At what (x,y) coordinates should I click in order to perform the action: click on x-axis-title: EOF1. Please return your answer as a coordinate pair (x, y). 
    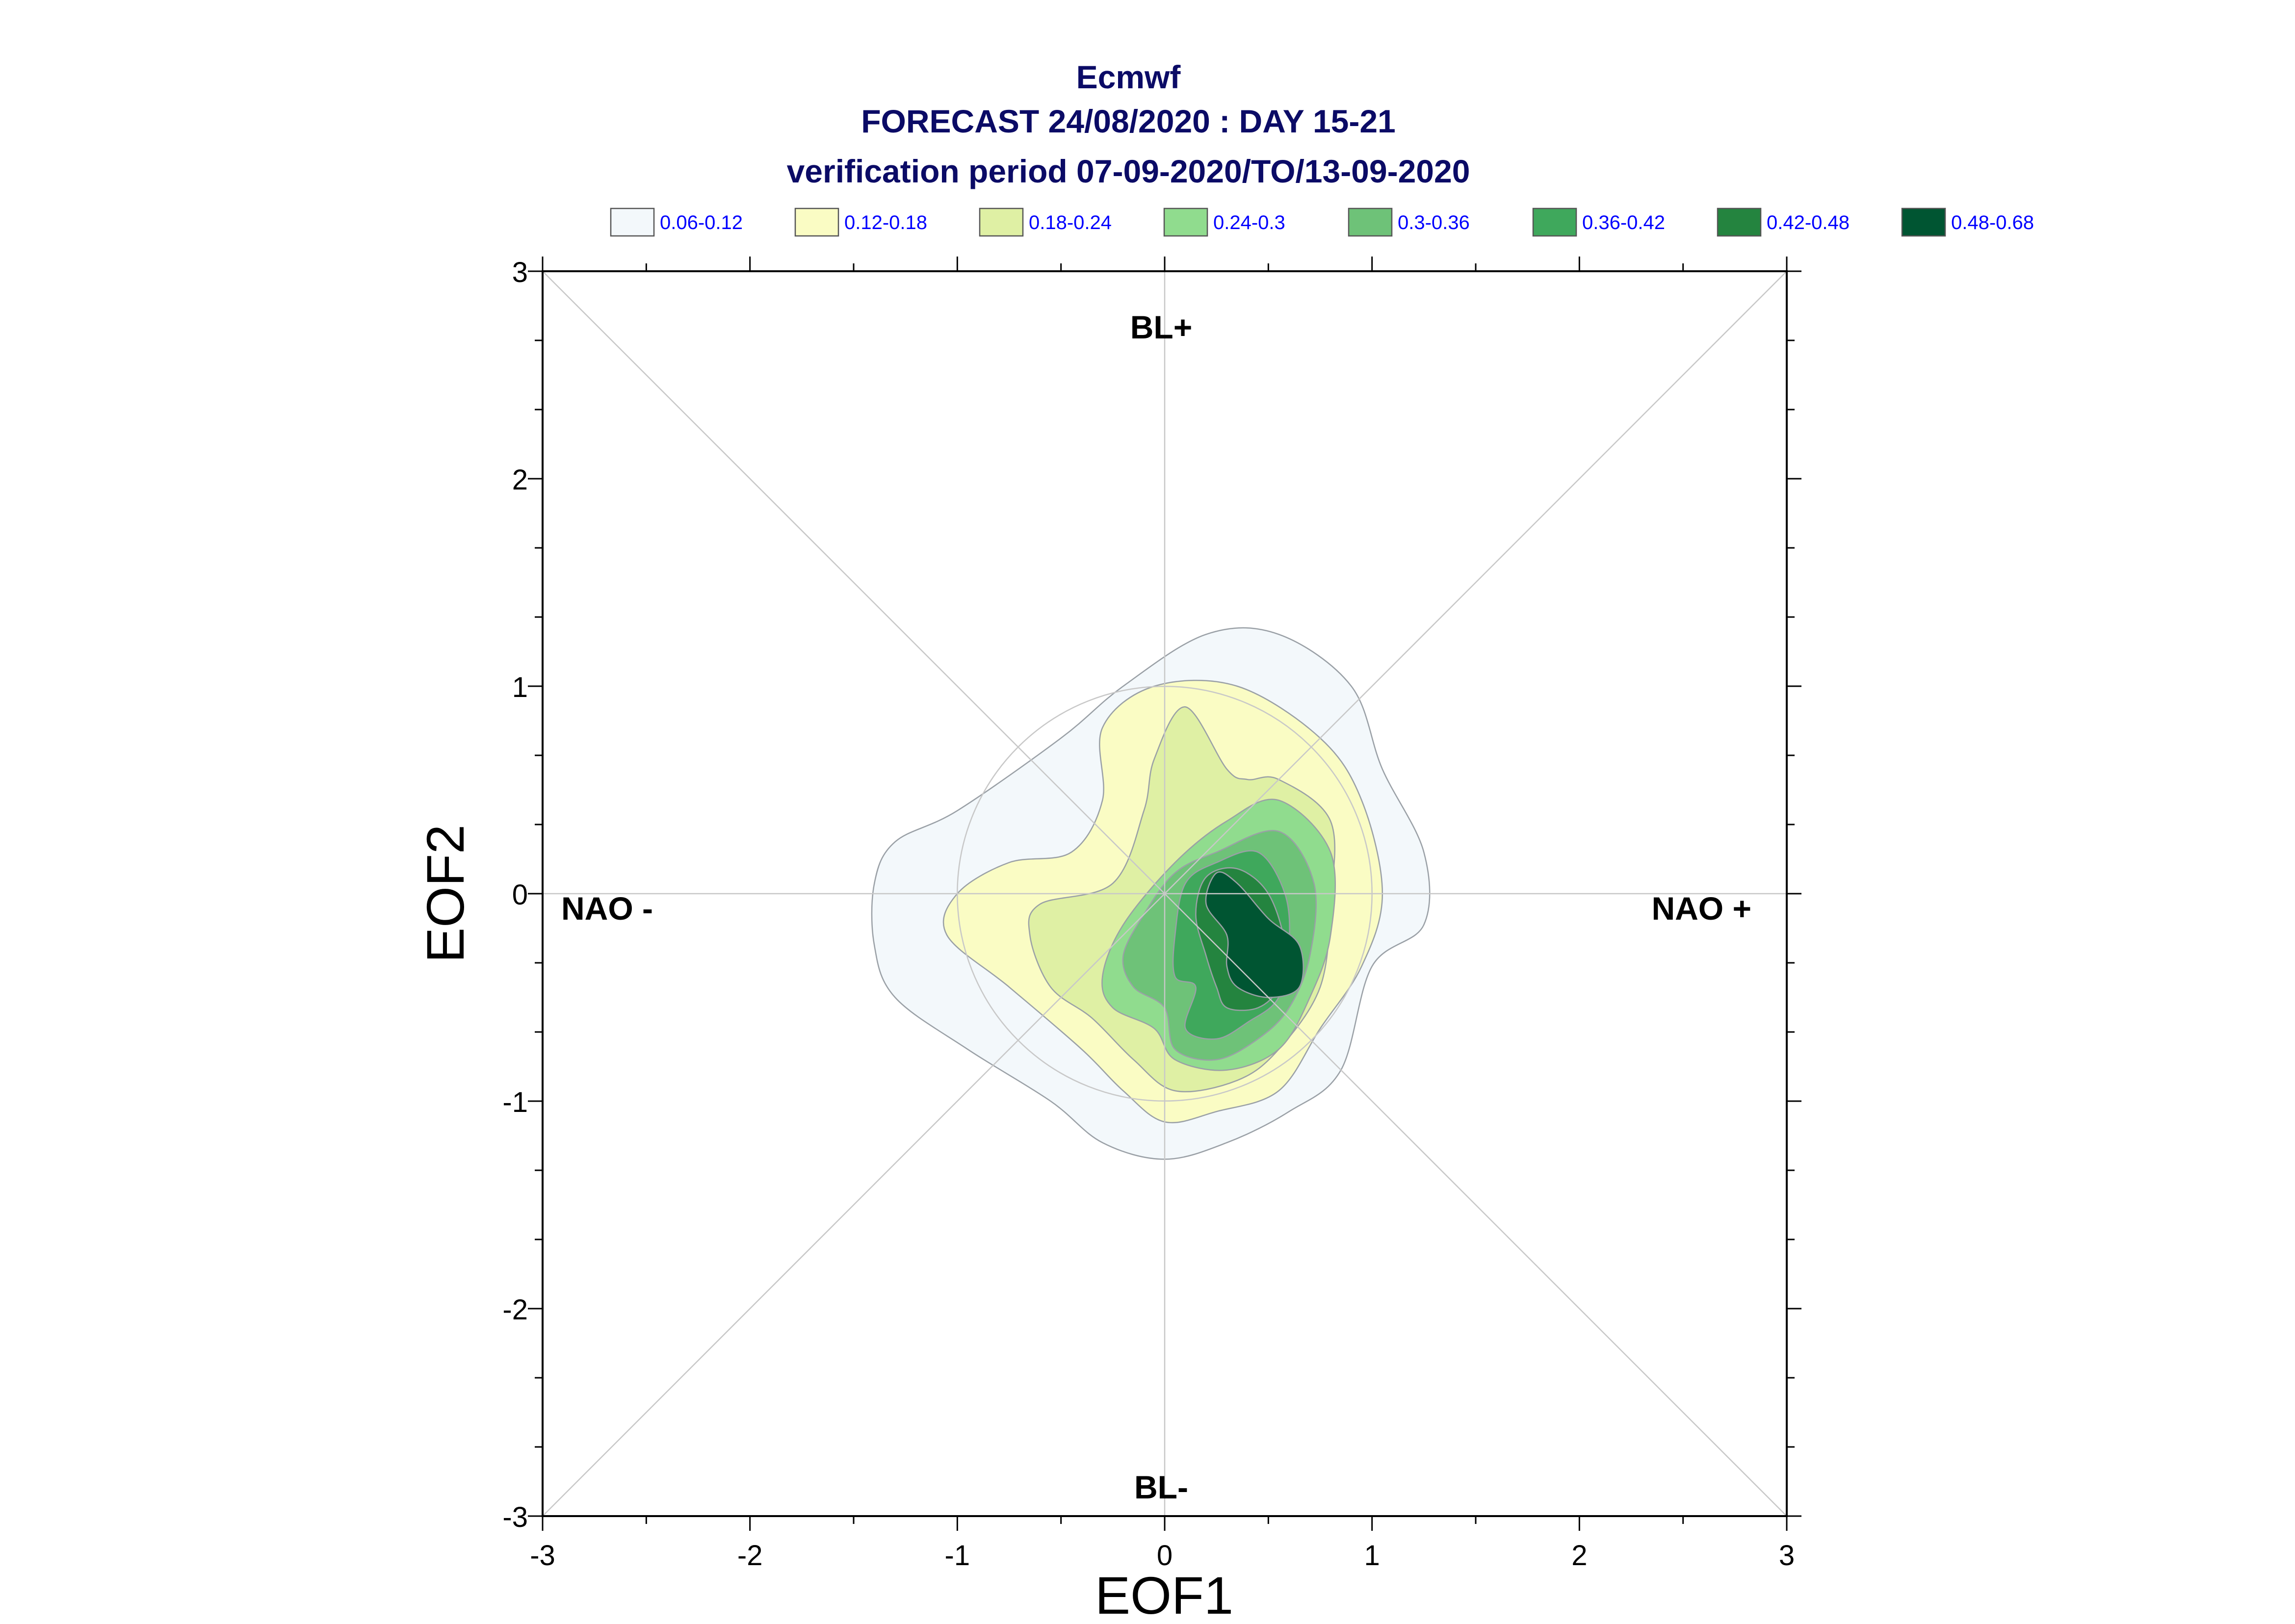
    Looking at the image, I should click on (1164, 1595).